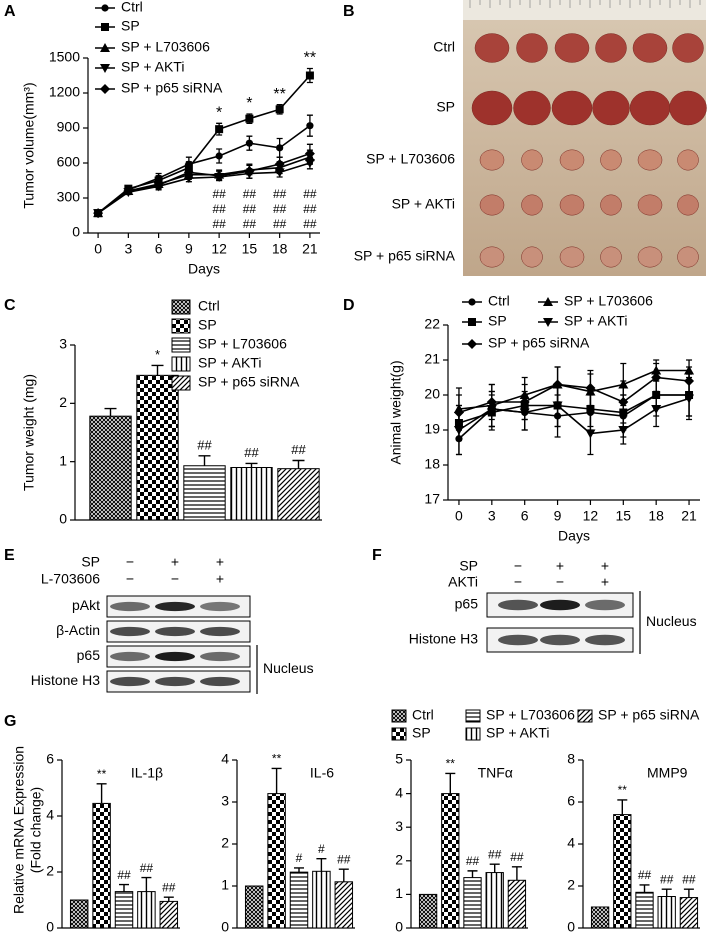 The height and width of the screenshot is (941, 709). What do you see at coordinates (29, 432) in the screenshot?
I see `y-axis-title: Tumor weight (mg)` at bounding box center [29, 432].